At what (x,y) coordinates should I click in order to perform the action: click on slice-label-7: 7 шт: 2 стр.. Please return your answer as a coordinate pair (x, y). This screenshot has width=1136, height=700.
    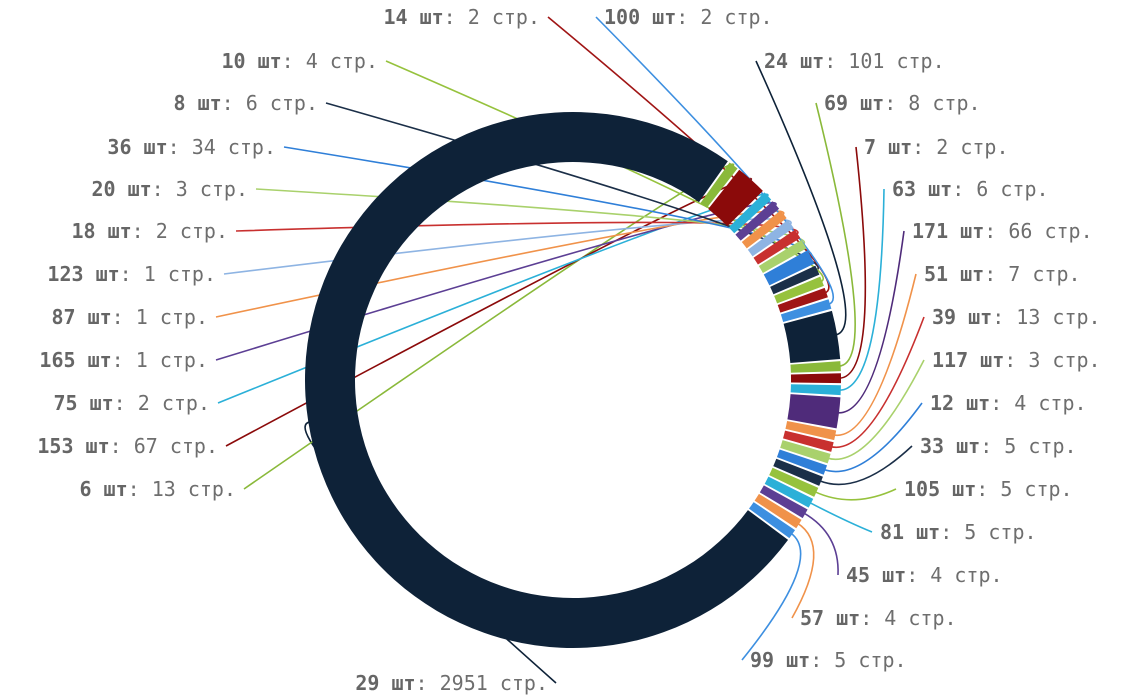
    Looking at the image, I should click on (936, 147).